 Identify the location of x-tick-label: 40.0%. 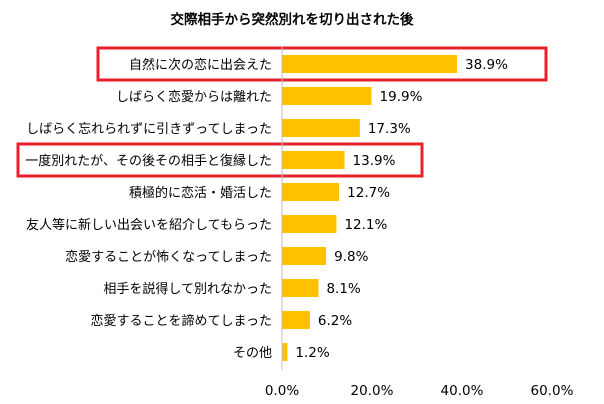
(462, 391).